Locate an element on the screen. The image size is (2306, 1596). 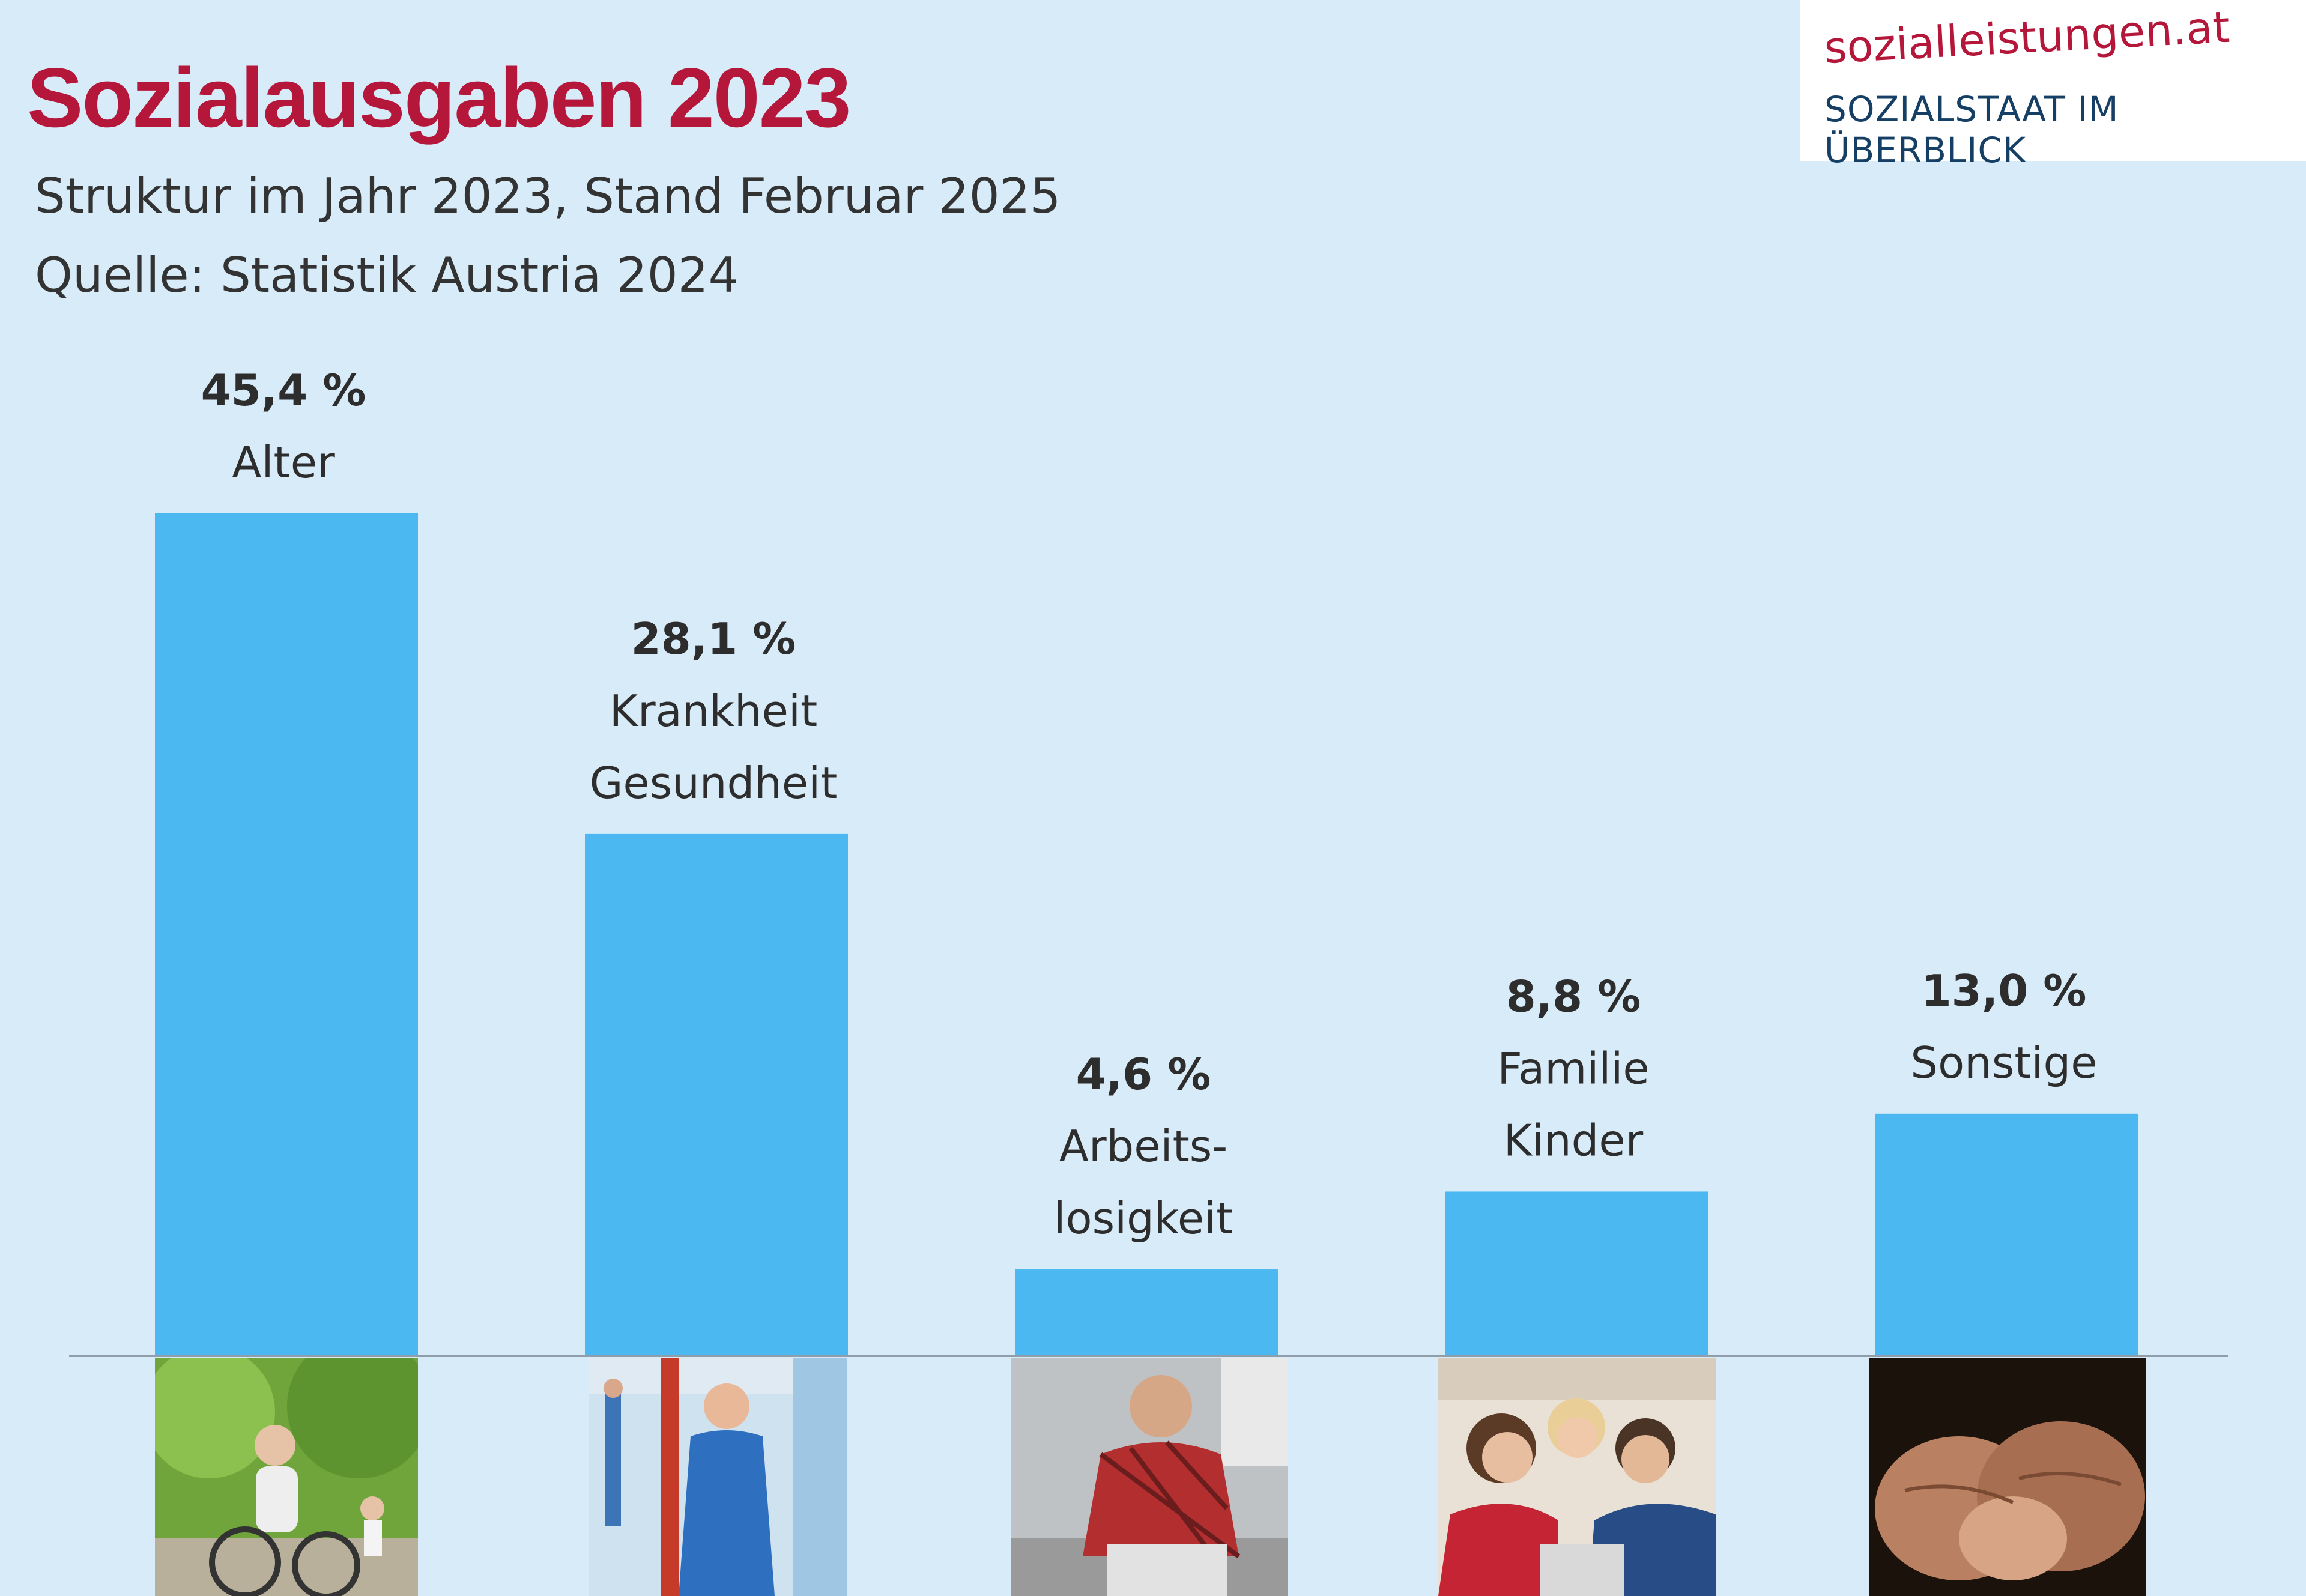
category-label-arbeitslosigkeit-1: Arbeits- is located at coordinates (1143, 1146).